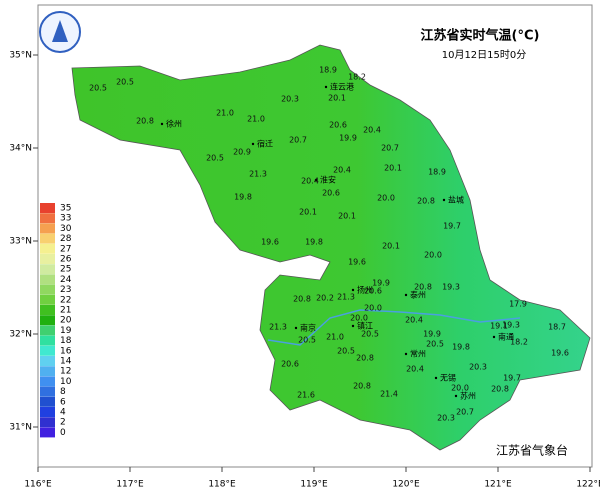 The image size is (600, 497). Describe the element at coordinates (65, 270) in the screenshot. I see `legend-label: 25` at that location.